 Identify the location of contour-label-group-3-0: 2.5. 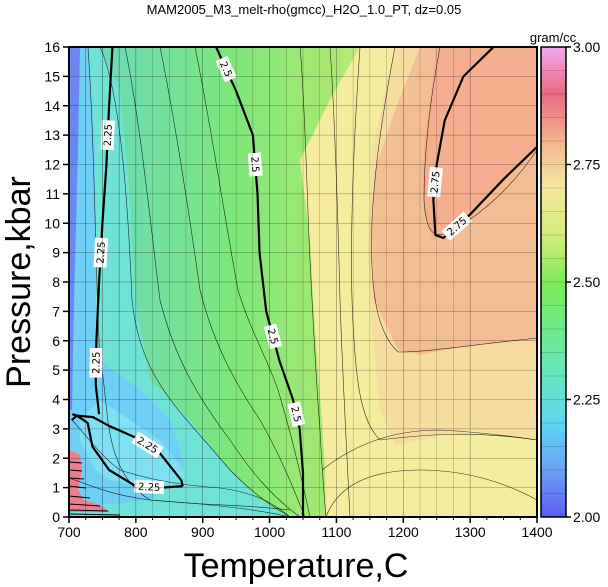
(296, 414).